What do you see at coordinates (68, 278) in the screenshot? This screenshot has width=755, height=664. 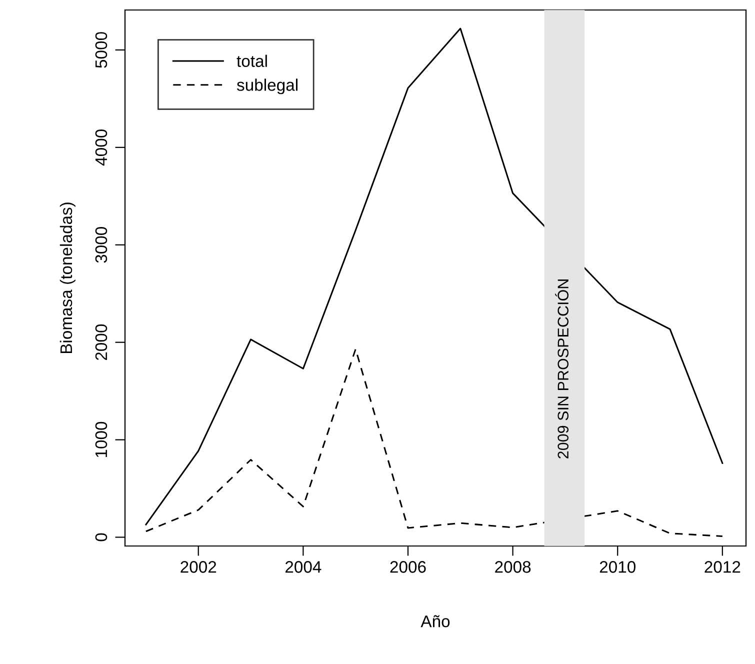 I see `y-axis-title: Biomasa (toneladas)` at bounding box center [68, 278].